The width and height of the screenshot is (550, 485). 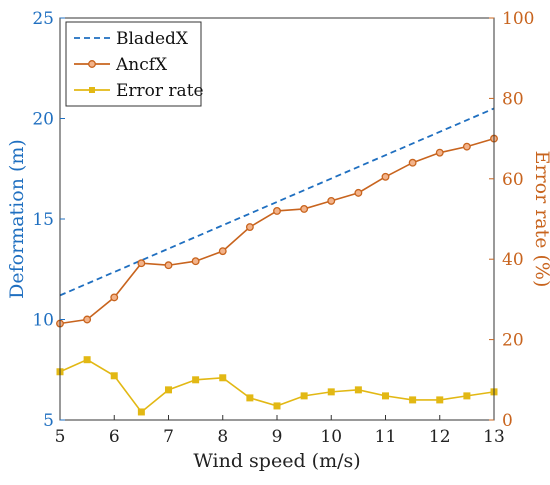 What do you see at coordinates (513, 260) in the screenshot?
I see `y-right-tick-label: 40` at bounding box center [513, 260].